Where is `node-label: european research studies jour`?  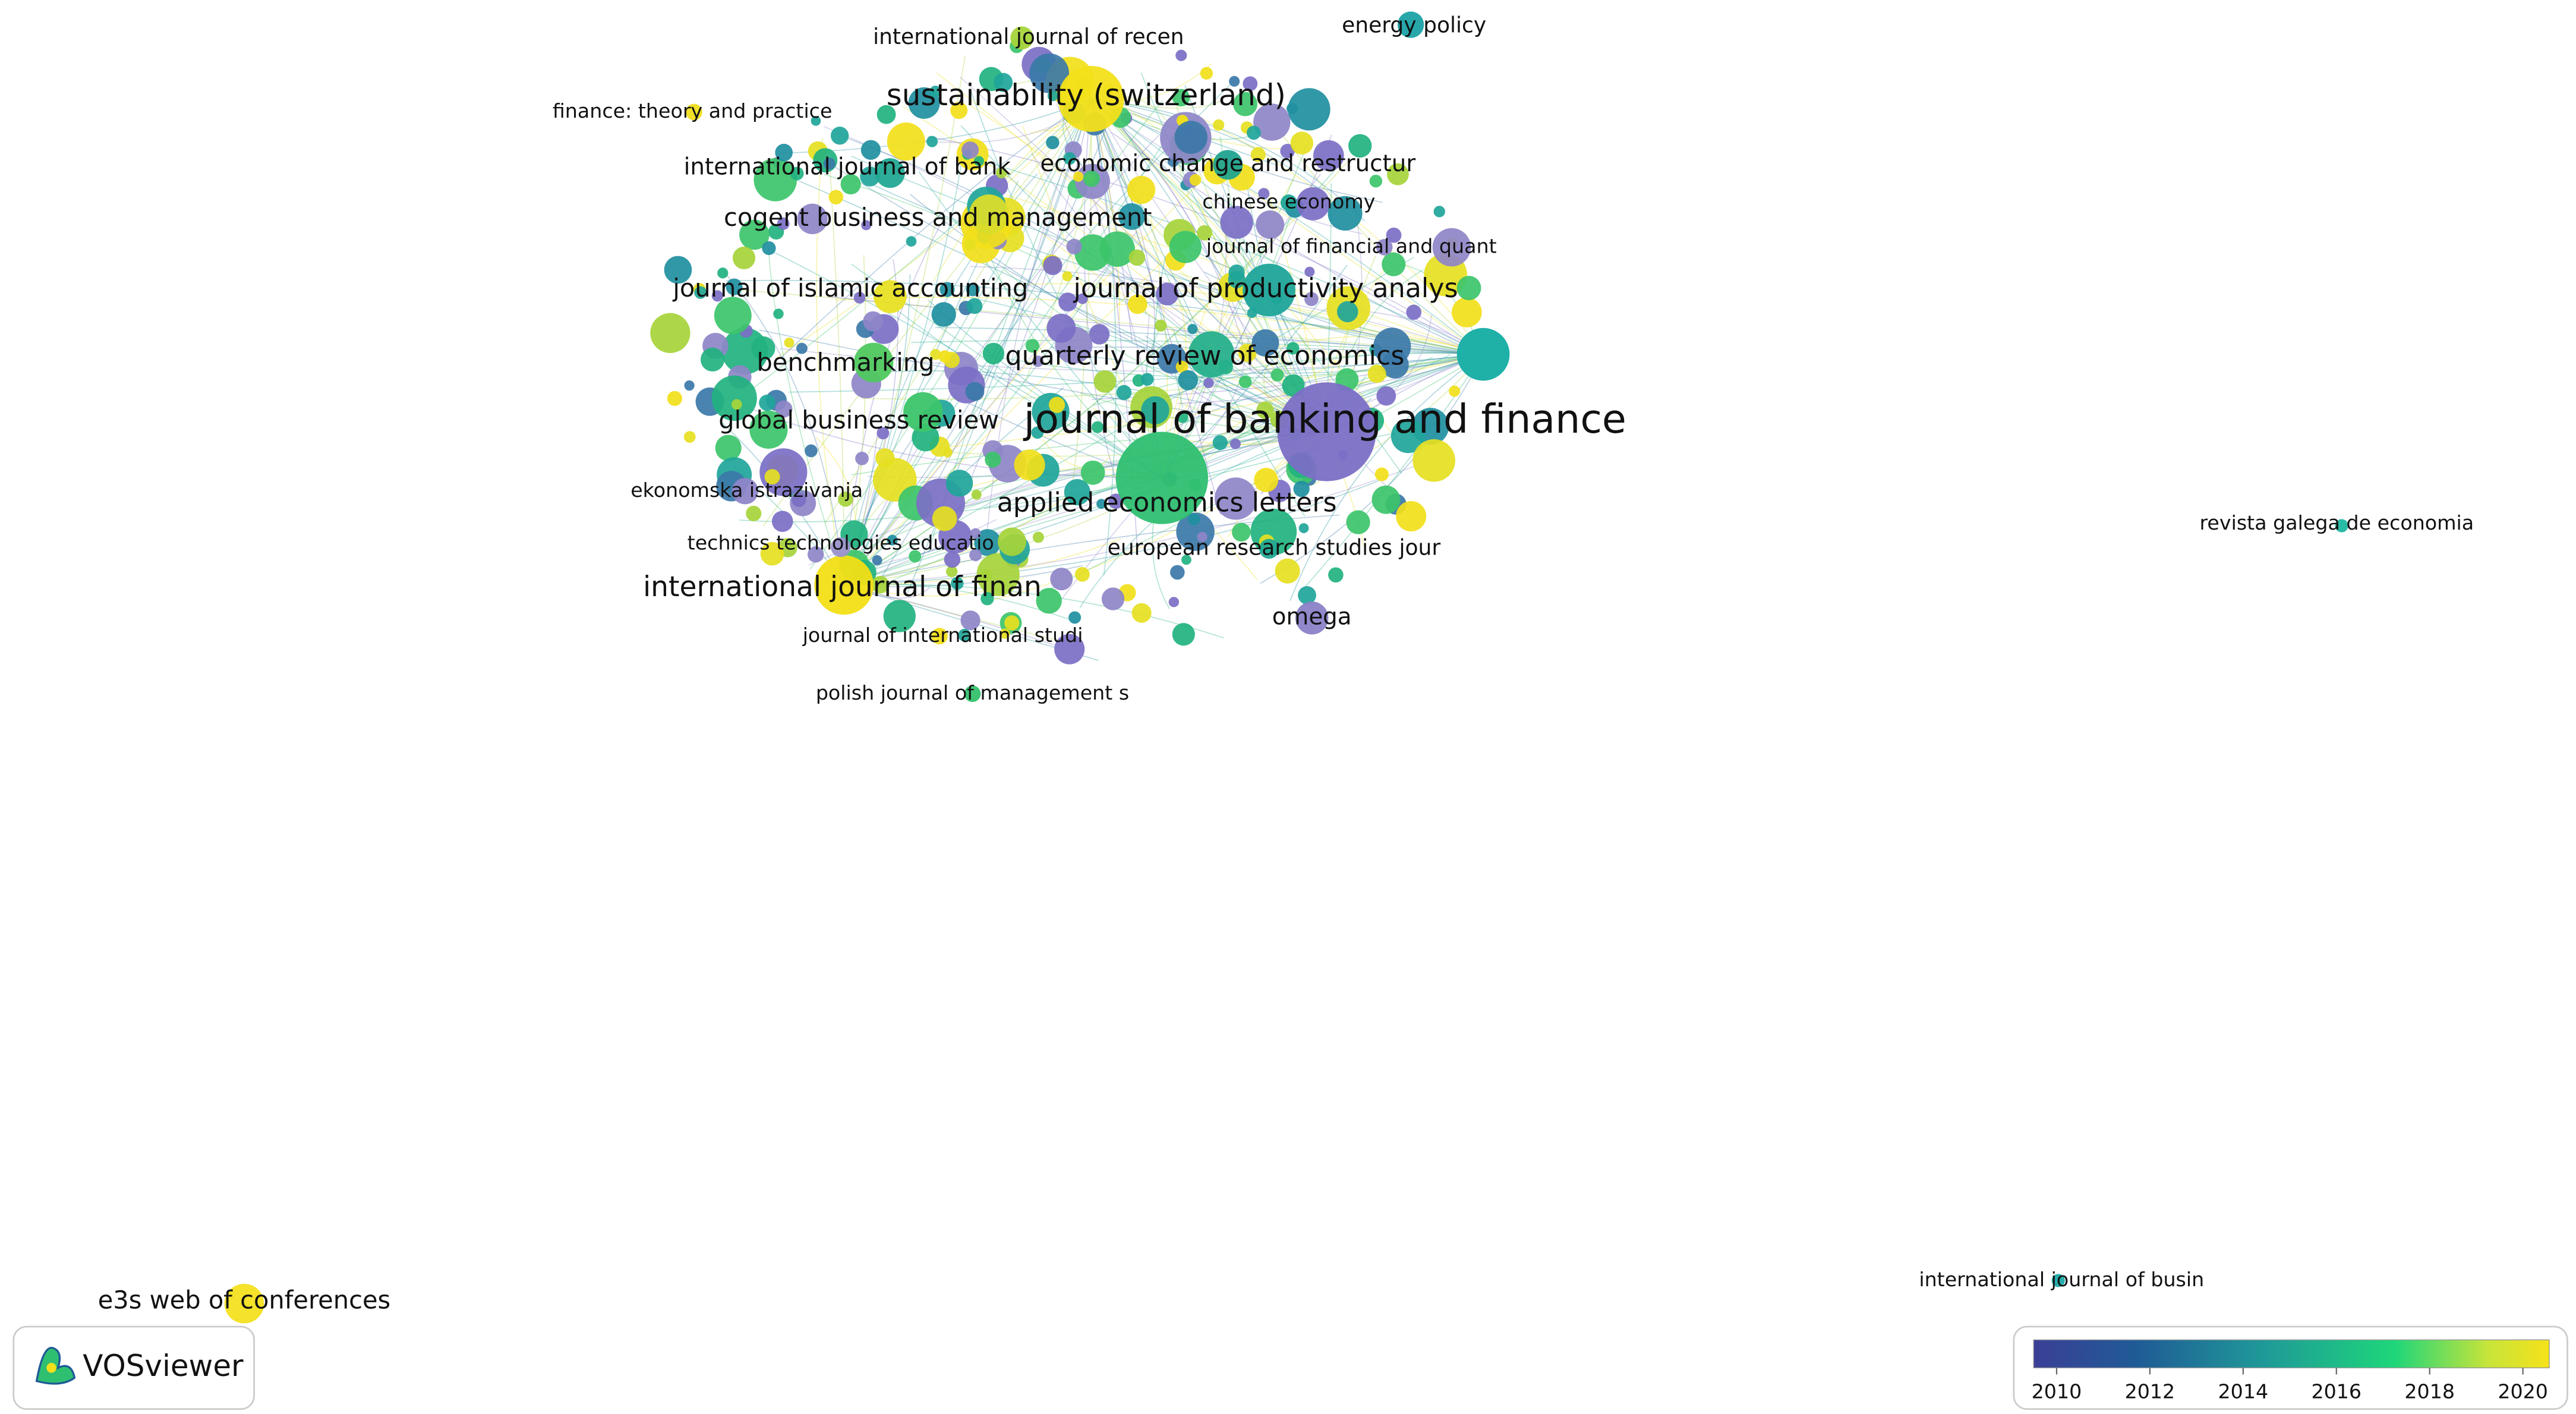 node-label: european research studies jour is located at coordinates (1274, 548).